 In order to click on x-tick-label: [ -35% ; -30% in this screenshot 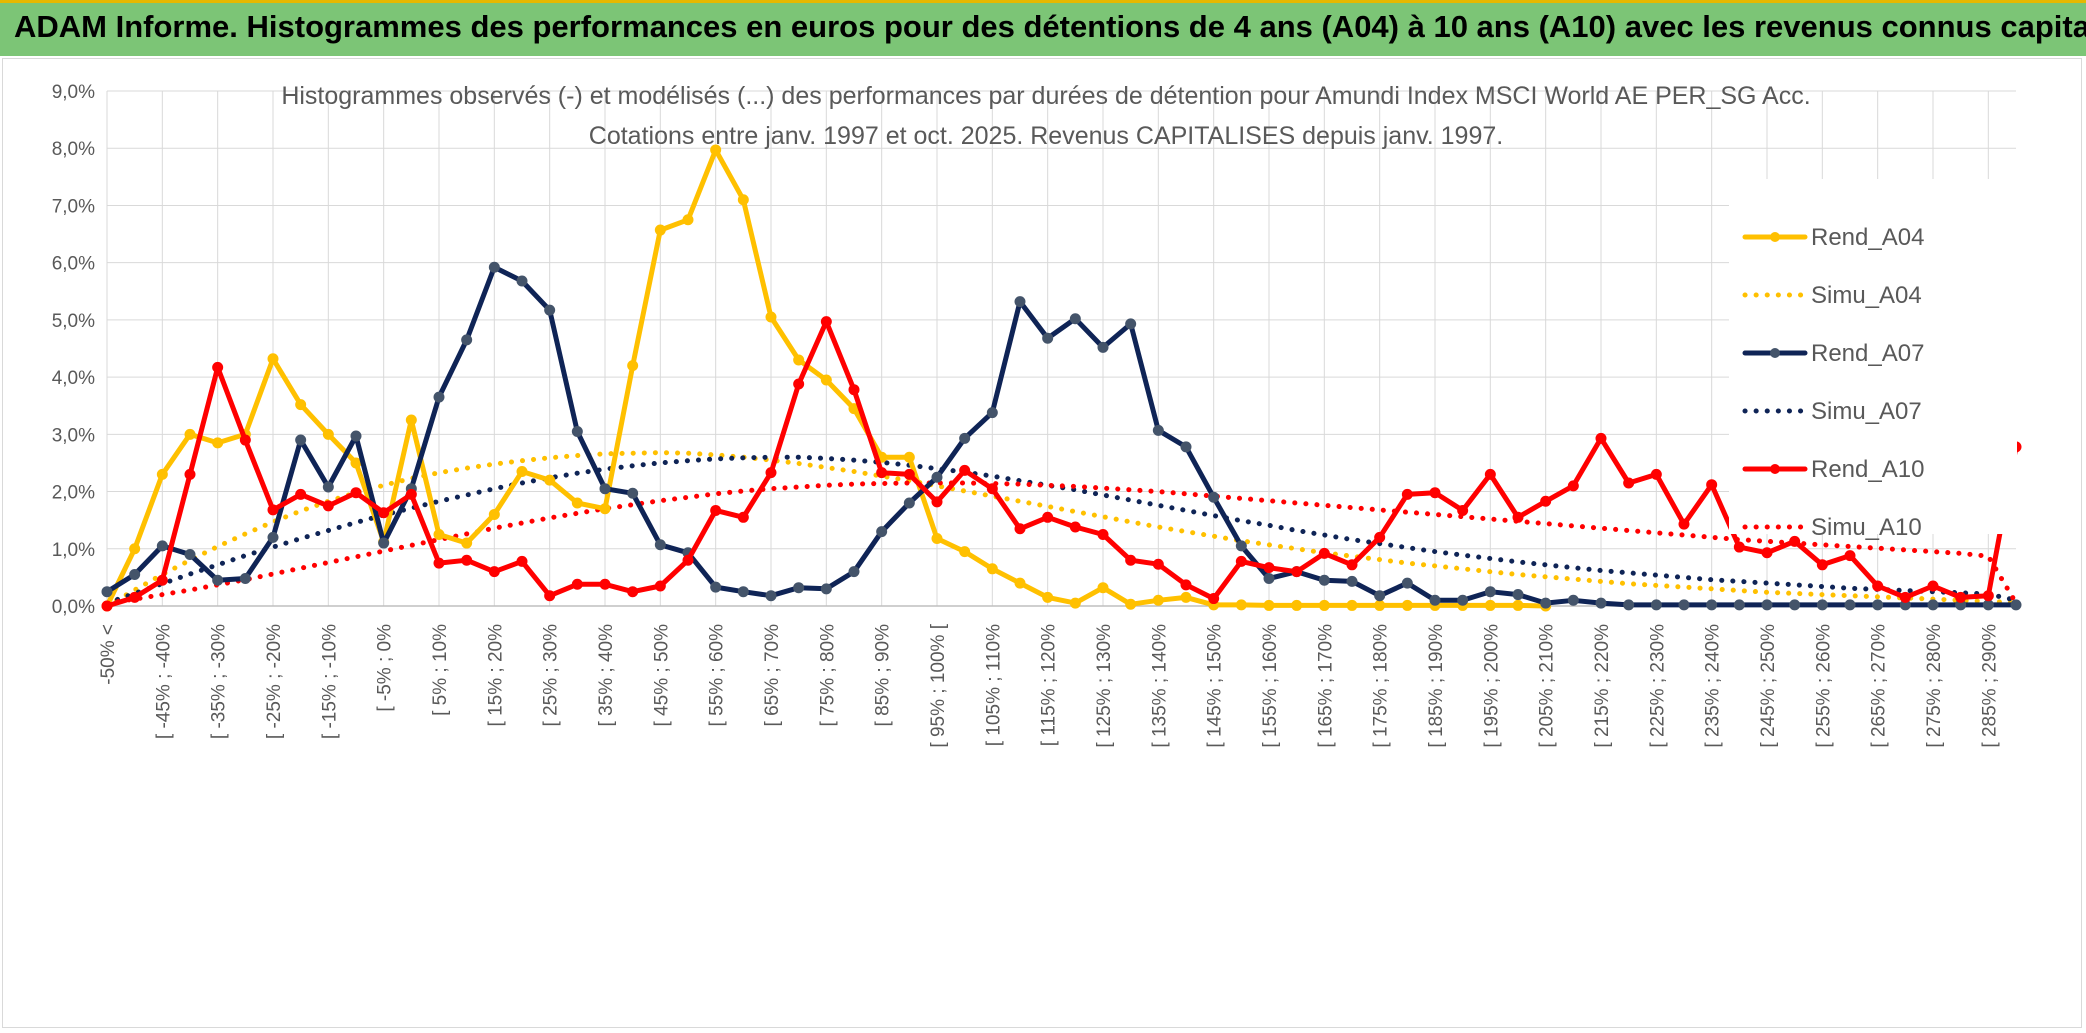, I will do `click(219, 681)`.